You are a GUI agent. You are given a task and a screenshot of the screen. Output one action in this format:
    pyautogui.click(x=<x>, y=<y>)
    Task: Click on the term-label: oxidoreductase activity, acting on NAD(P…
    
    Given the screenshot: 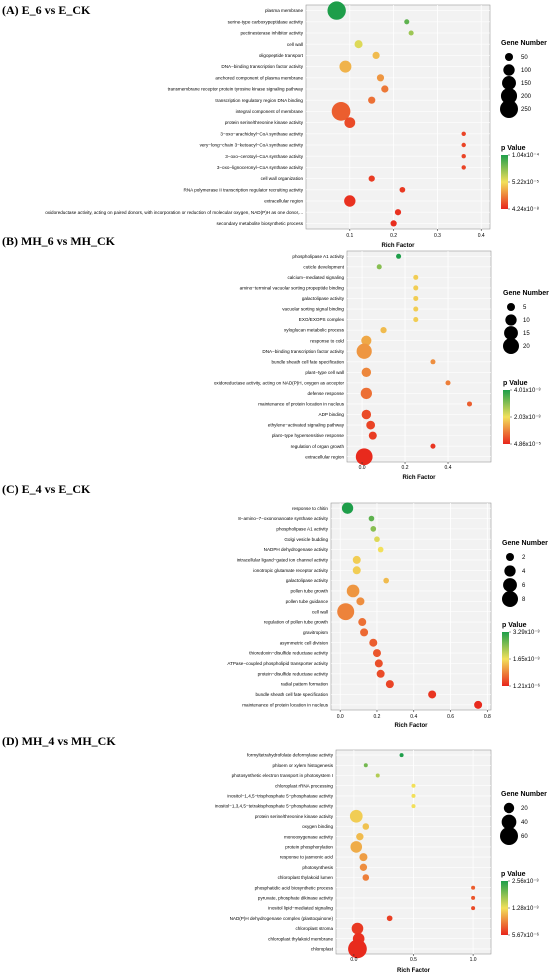 What is the action you would take?
    pyautogui.click(x=279, y=382)
    